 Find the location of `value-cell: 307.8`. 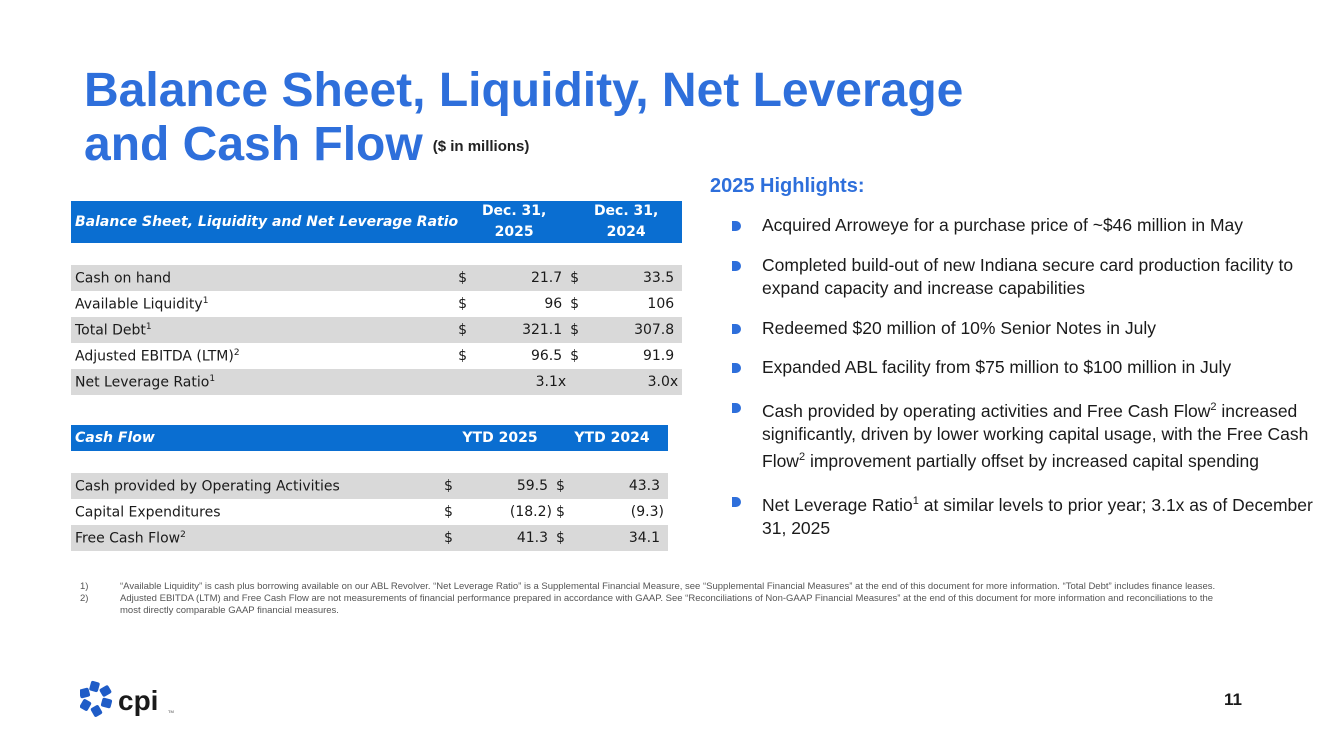

value-cell: 307.8 is located at coordinates (637, 330).